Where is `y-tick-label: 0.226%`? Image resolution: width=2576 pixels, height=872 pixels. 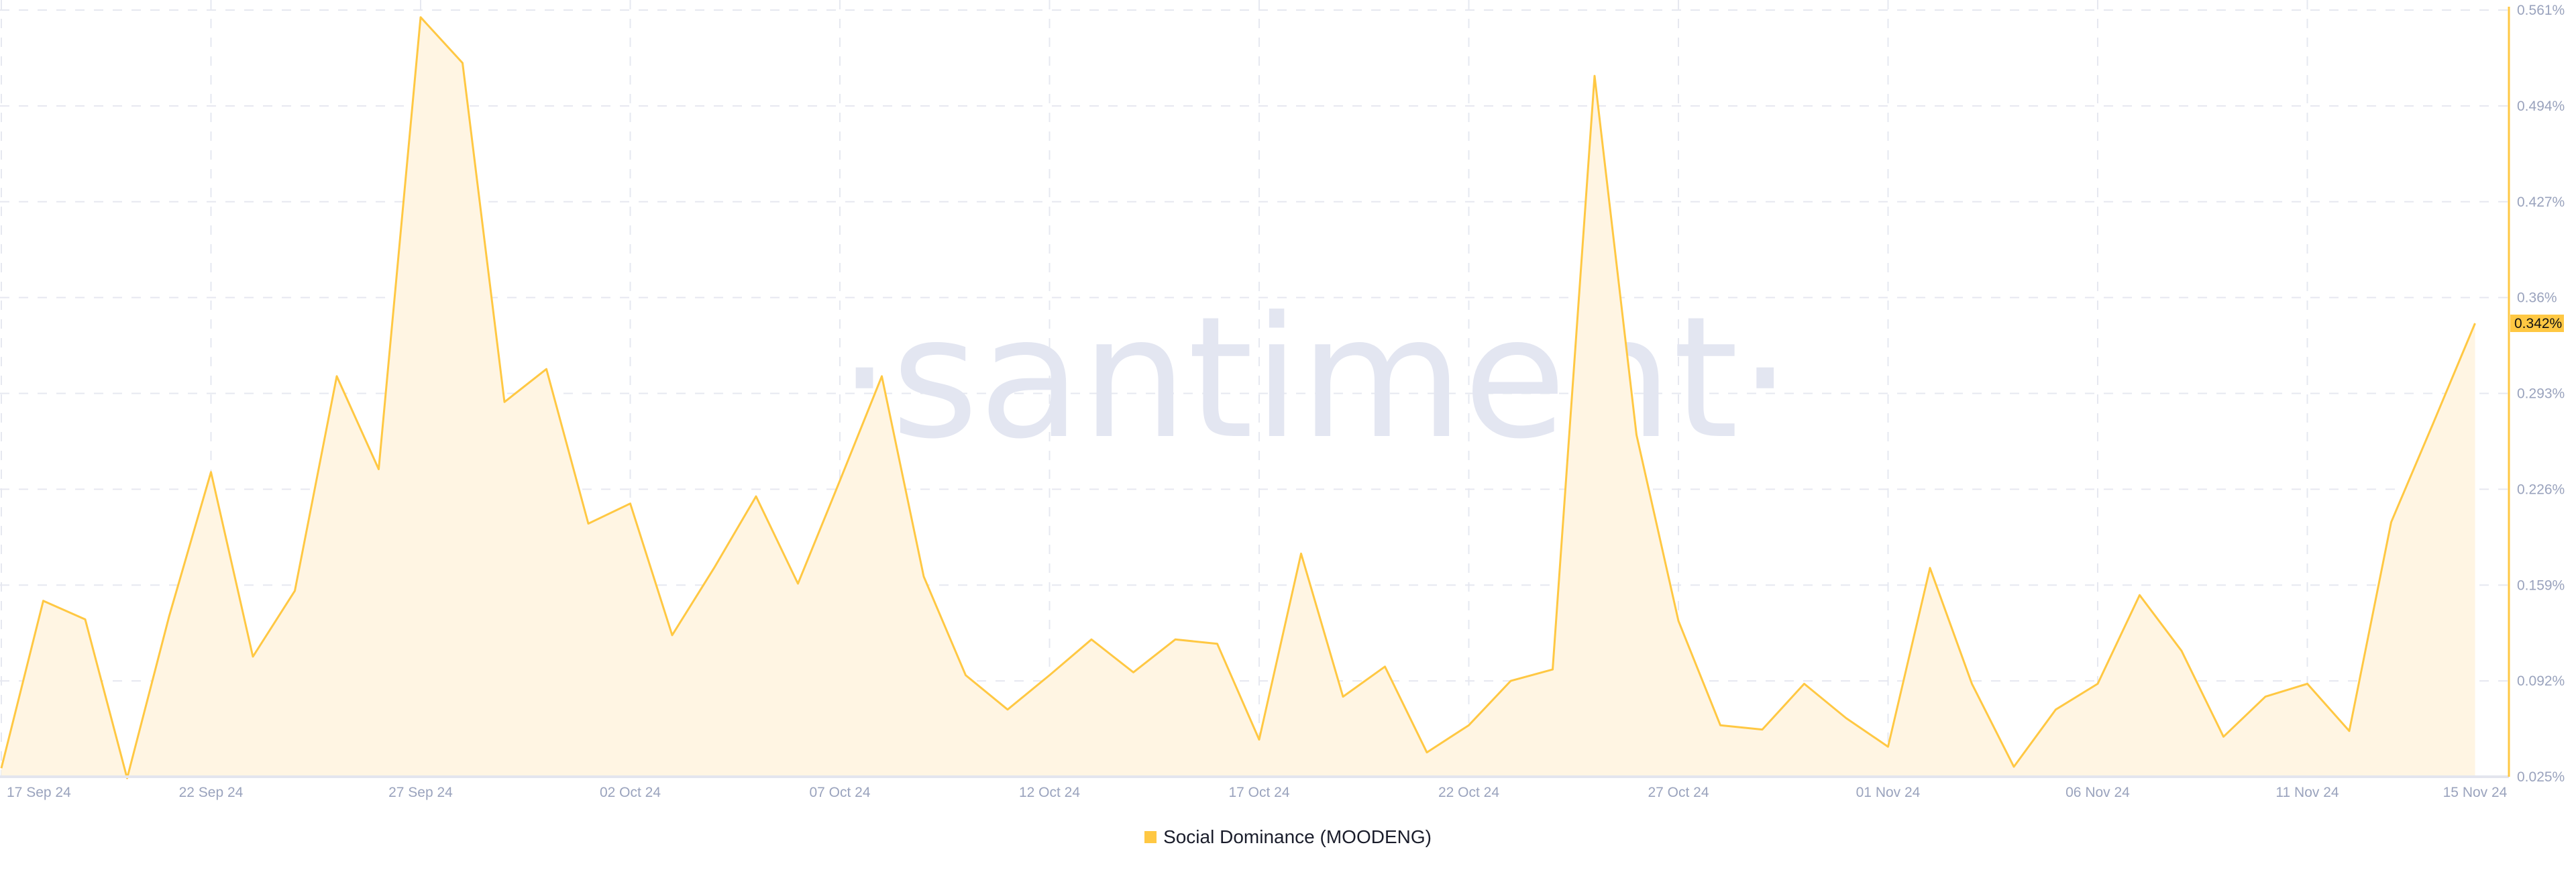
y-tick-label: 0.226% is located at coordinates (2541, 489).